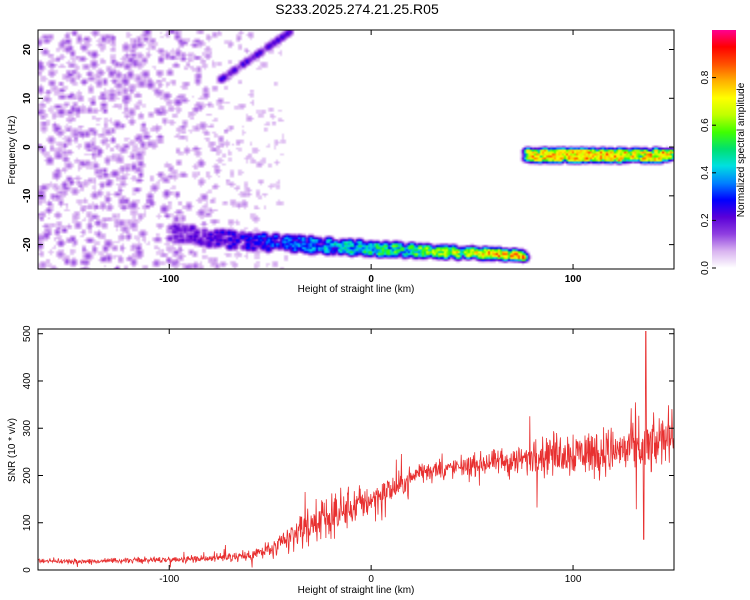 The image size is (750, 600). I want to click on snr-ytick-label: 300, so click(27, 427).